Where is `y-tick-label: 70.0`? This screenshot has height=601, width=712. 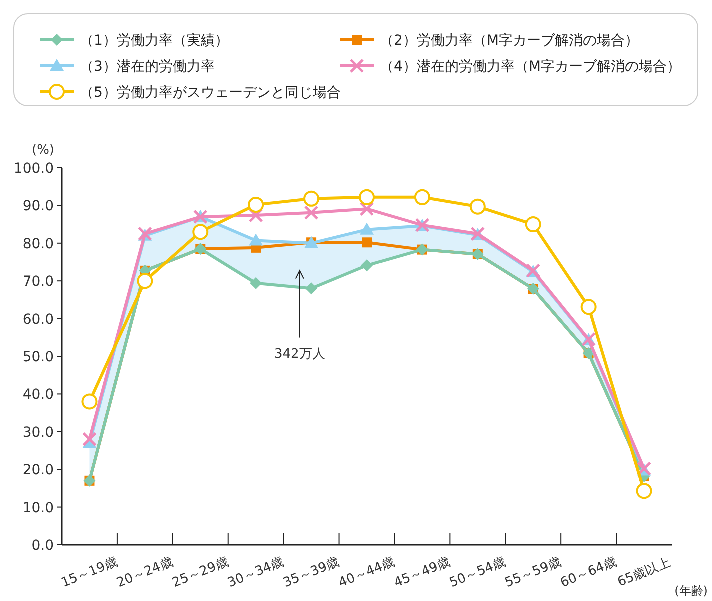 y-tick-label: 70.0 is located at coordinates (38, 282).